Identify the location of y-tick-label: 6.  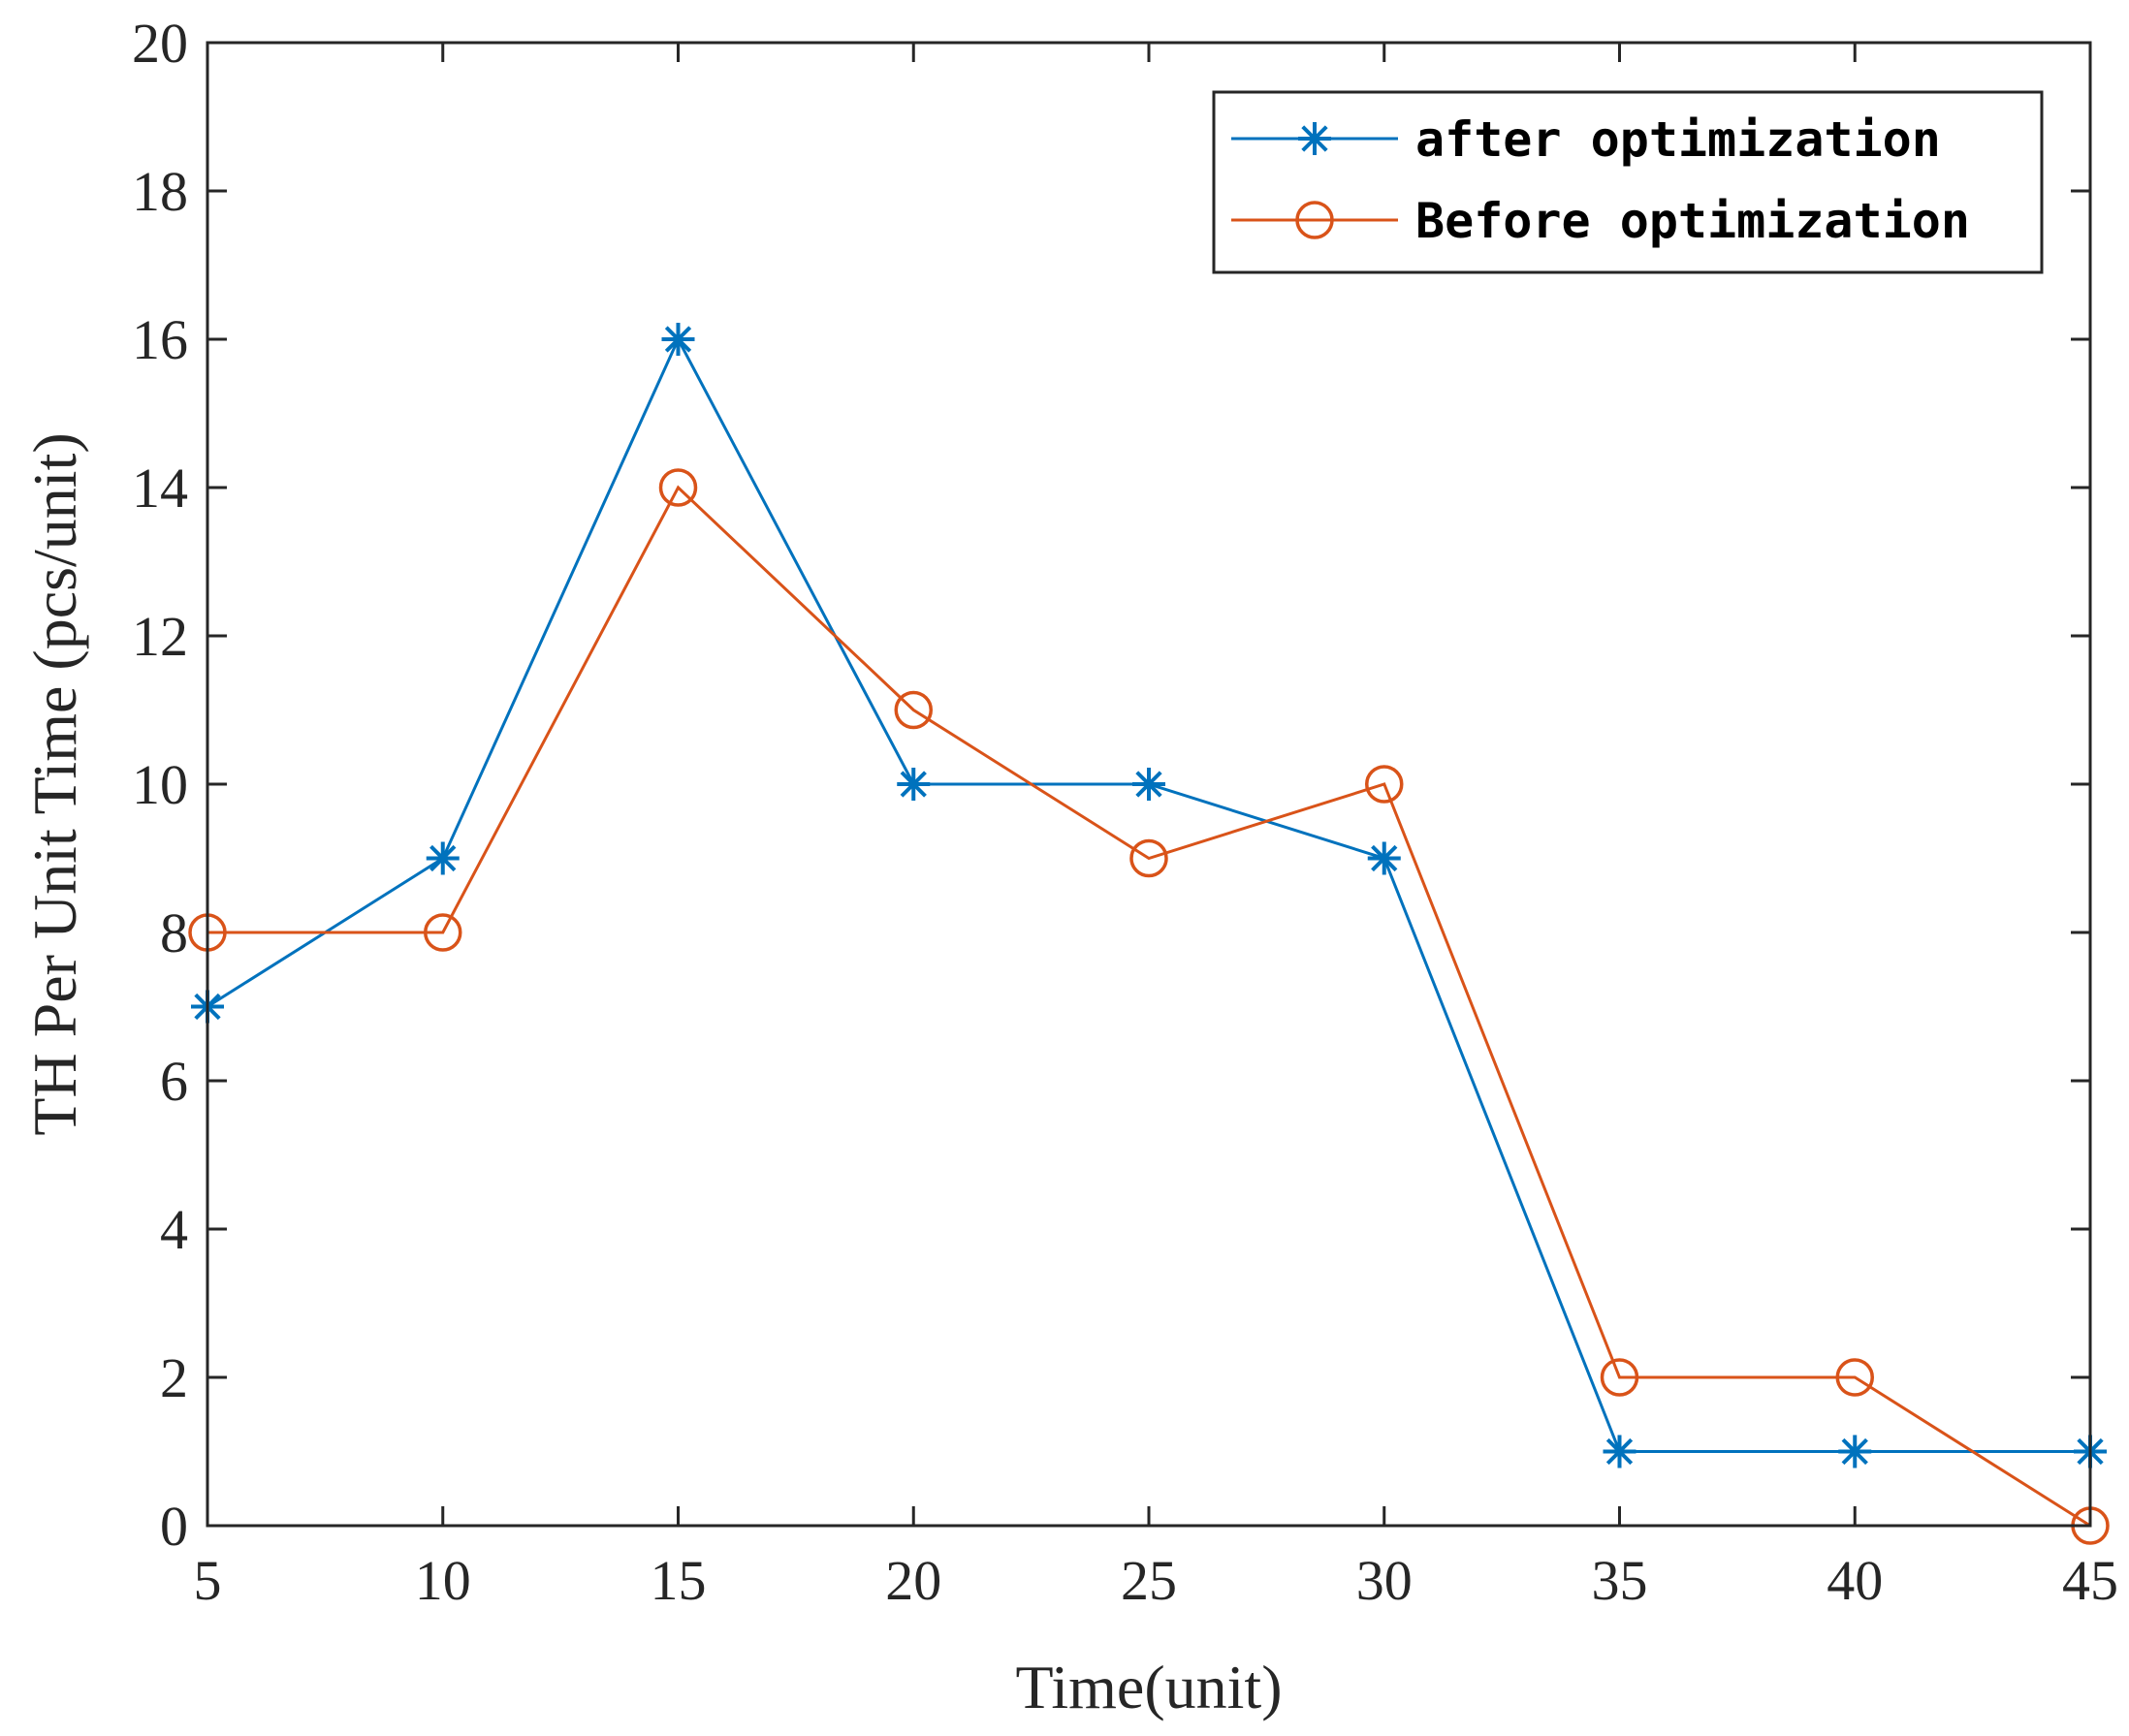
(174, 1081).